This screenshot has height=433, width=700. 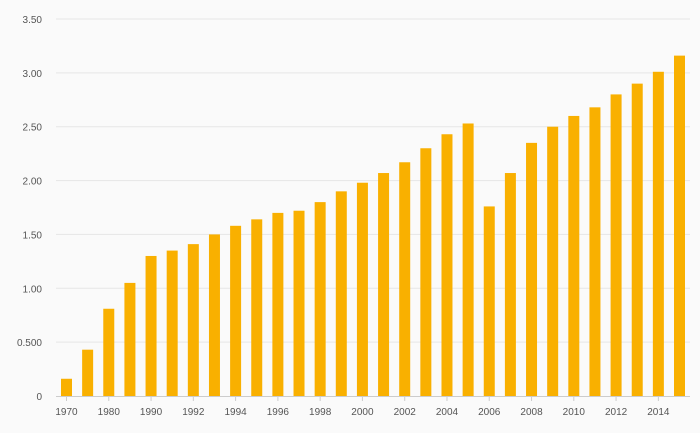 I want to click on bar-1992, so click(x=193, y=320).